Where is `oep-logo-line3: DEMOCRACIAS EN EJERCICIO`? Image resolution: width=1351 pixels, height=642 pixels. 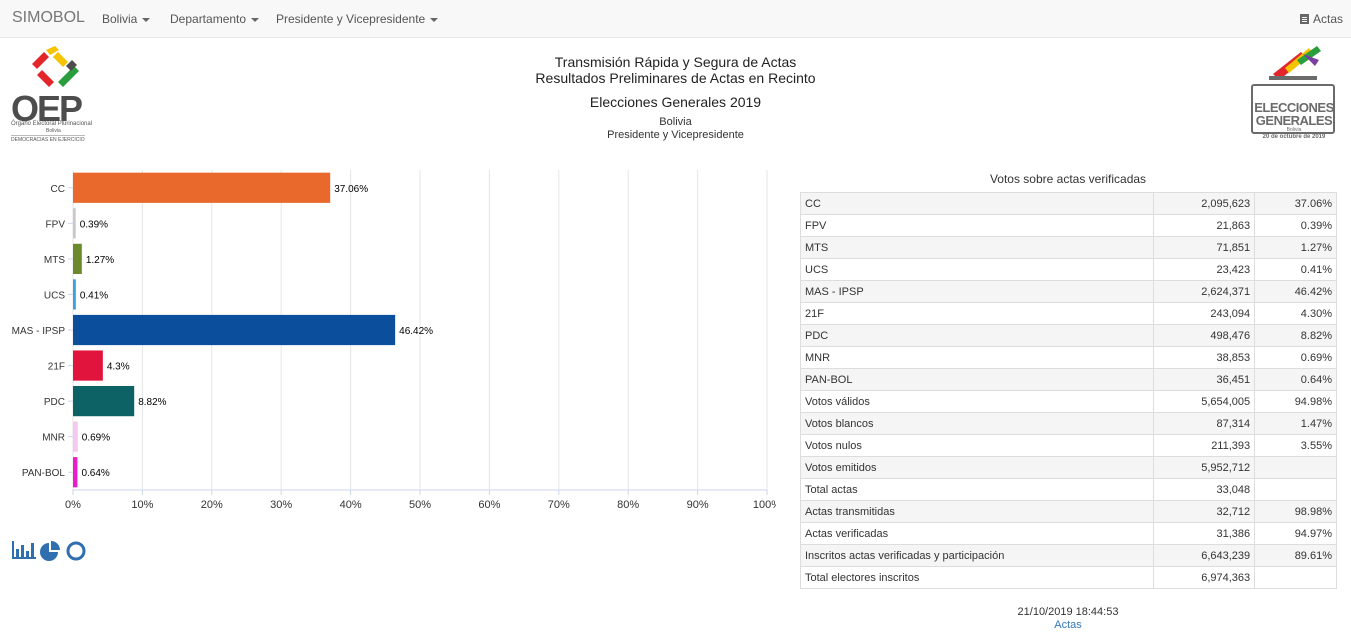
oep-logo-line3: DEMOCRACIAS EN EJERCICIO is located at coordinates (48, 139).